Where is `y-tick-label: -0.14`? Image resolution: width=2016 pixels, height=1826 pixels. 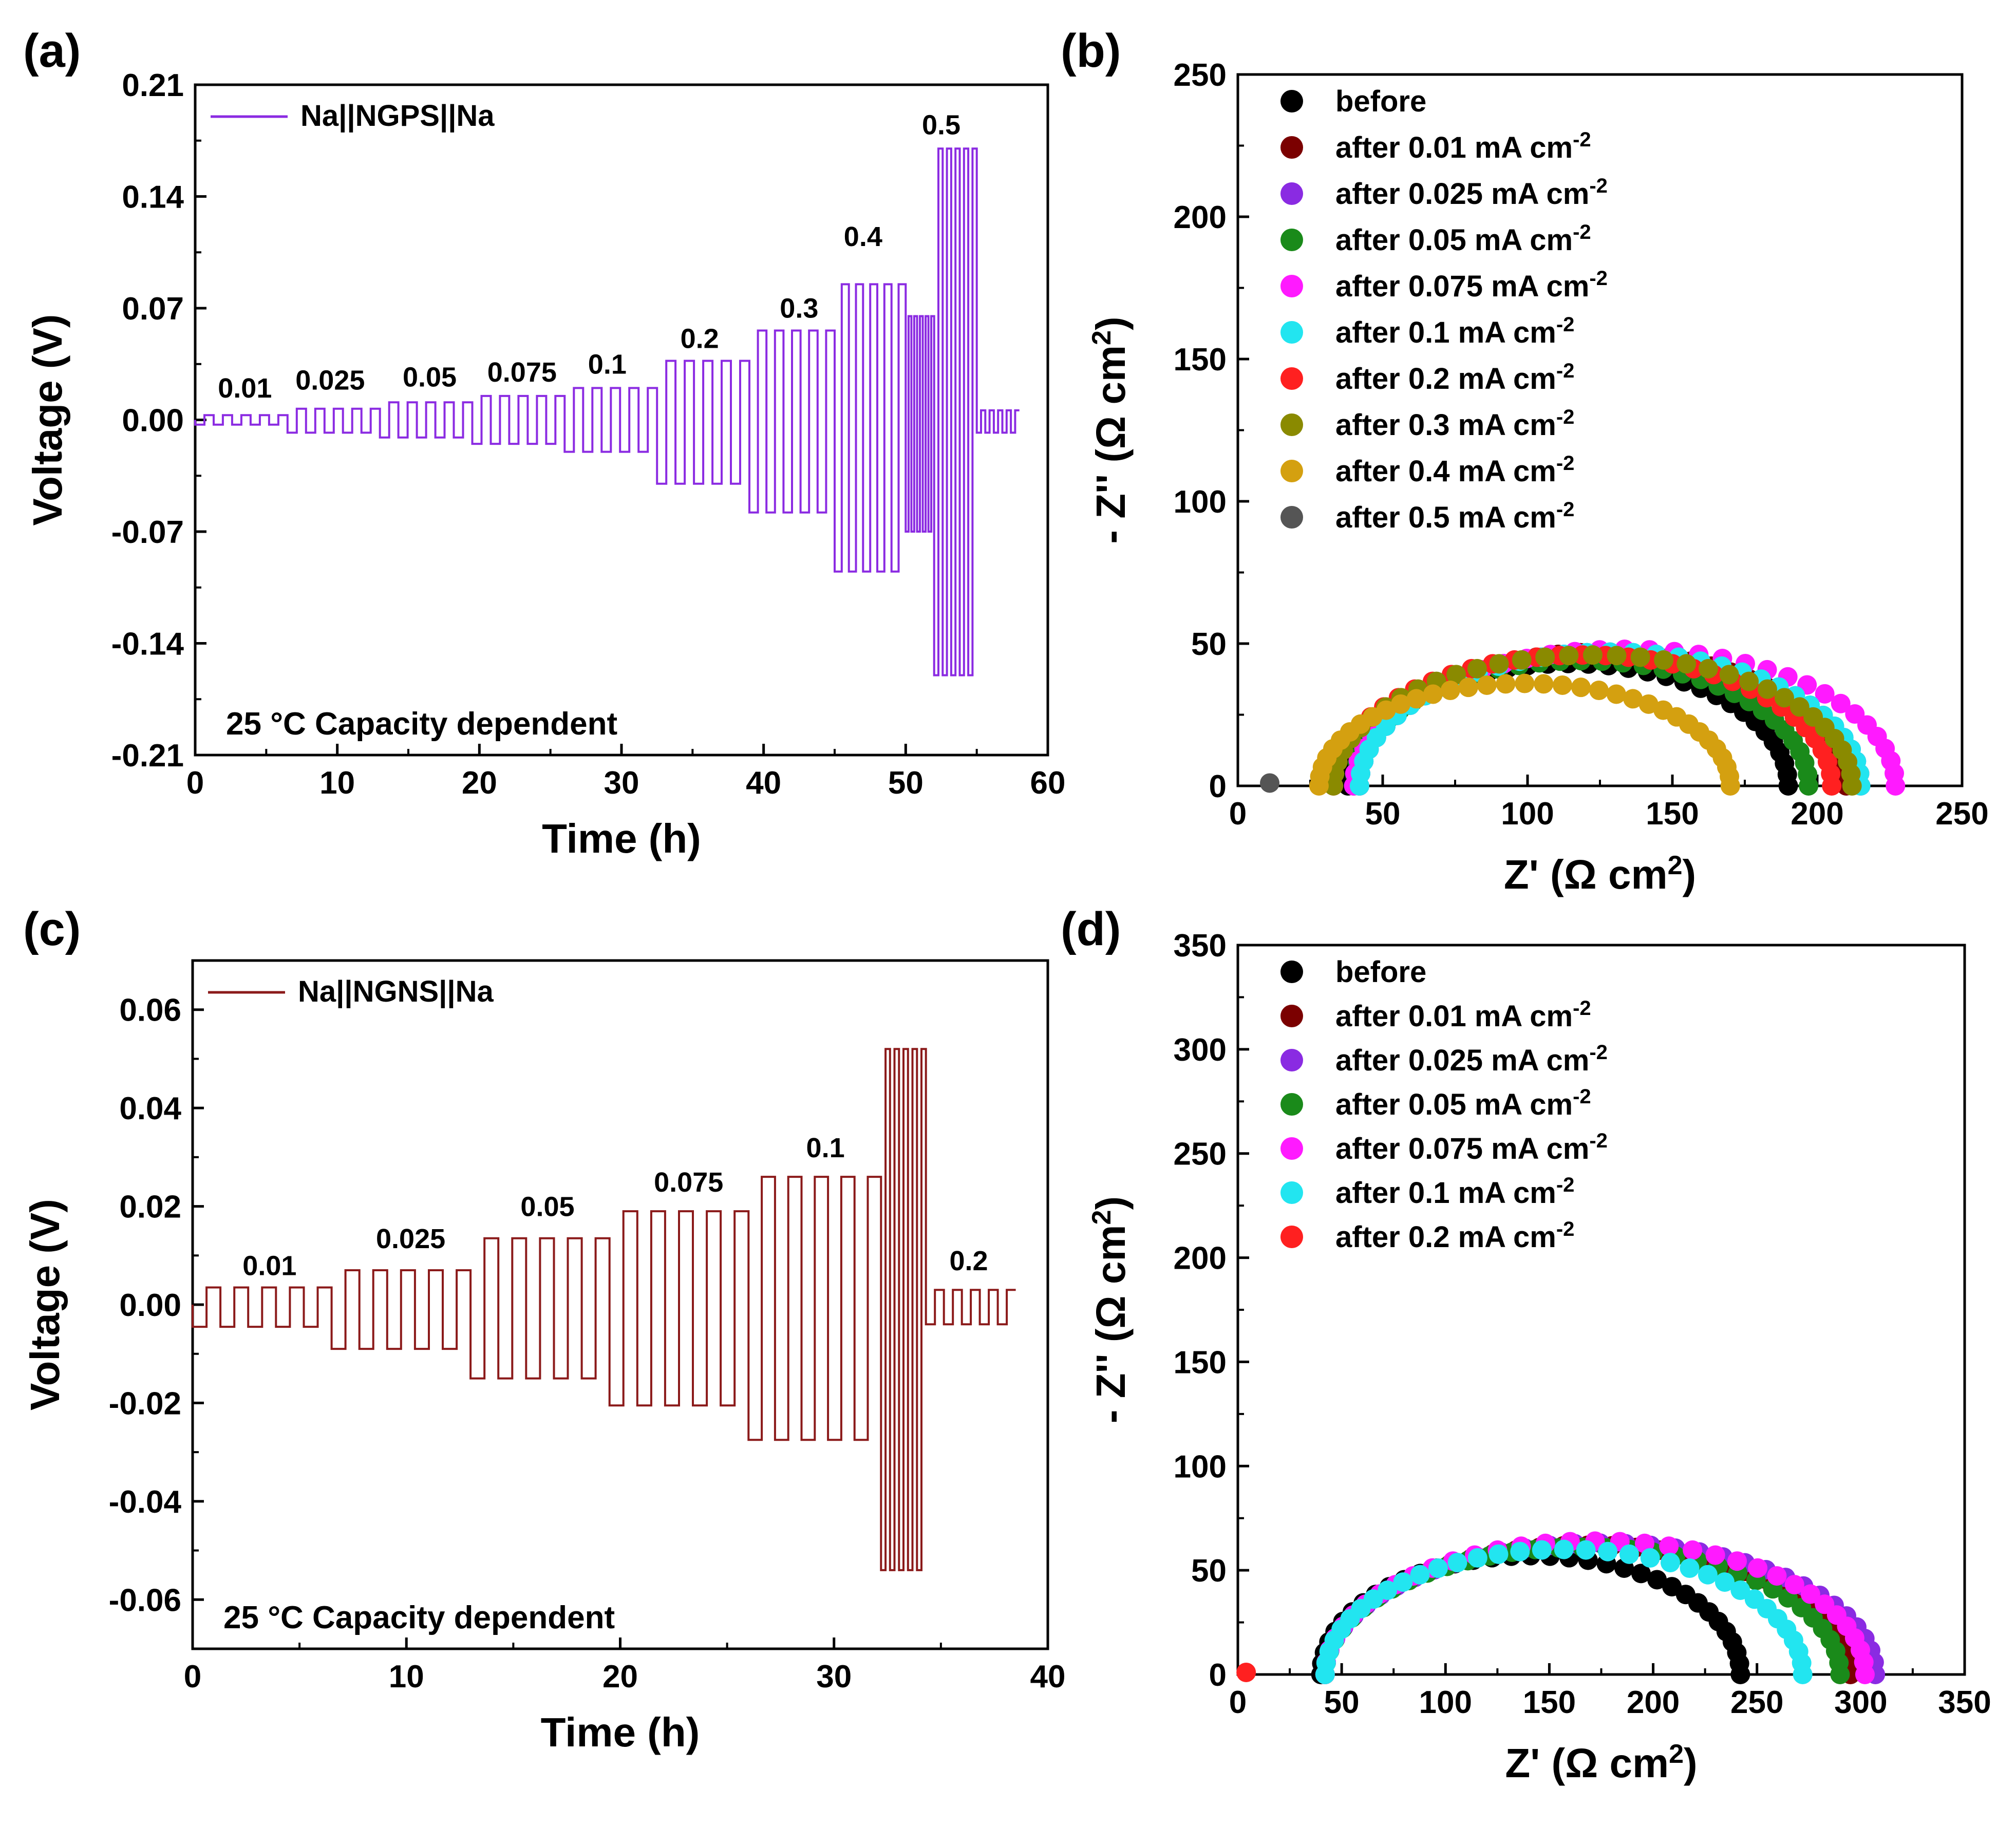
y-tick-label: -0.14 is located at coordinates (147, 644).